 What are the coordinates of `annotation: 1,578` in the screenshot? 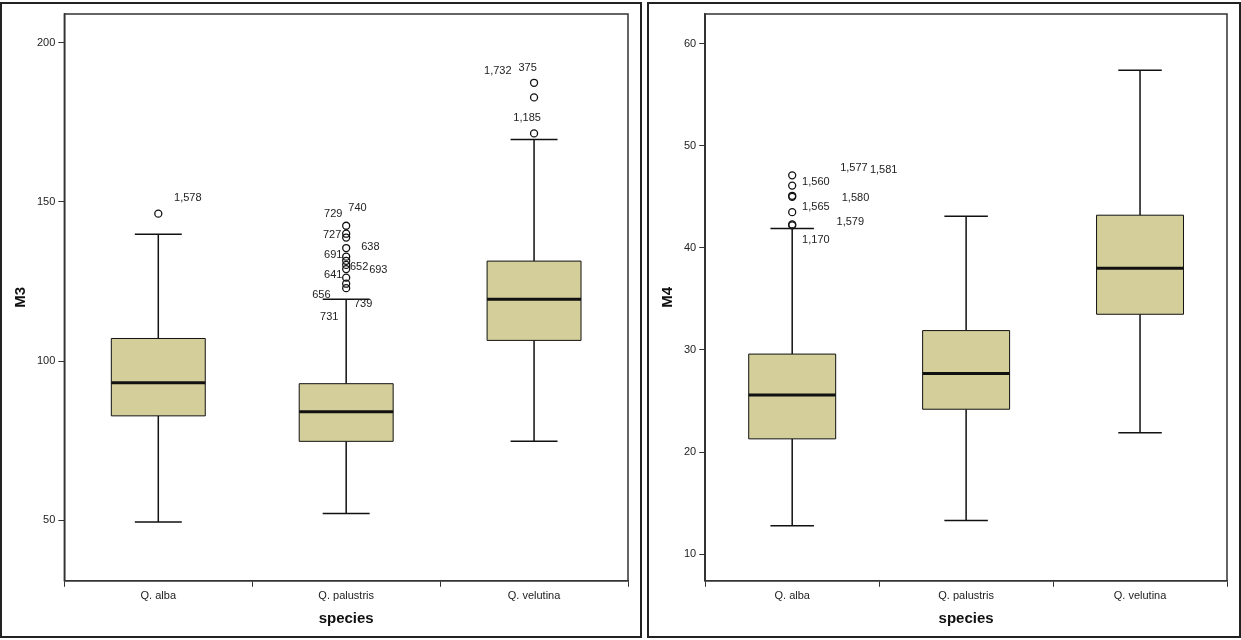 It's located at (188, 197).